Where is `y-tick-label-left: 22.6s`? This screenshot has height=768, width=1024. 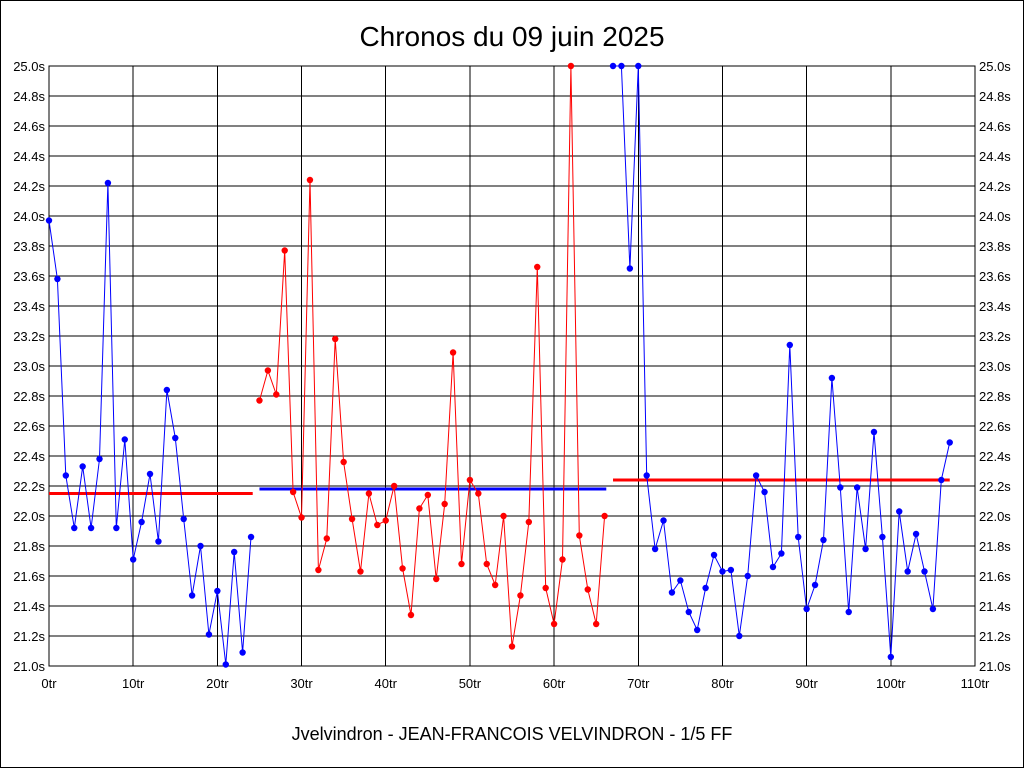
y-tick-label-left: 22.6s is located at coordinates (29, 426).